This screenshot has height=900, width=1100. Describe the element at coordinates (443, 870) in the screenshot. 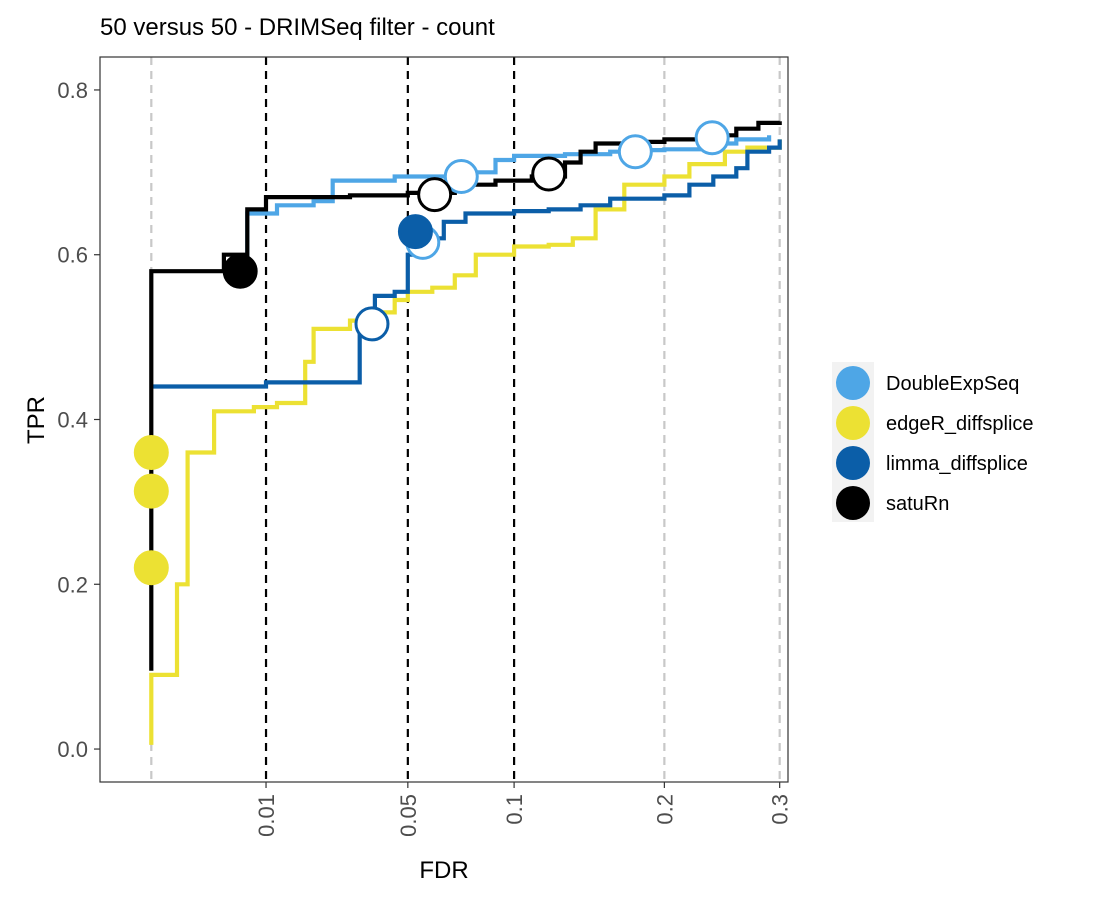

I see `x-axis-title: FDR` at that location.